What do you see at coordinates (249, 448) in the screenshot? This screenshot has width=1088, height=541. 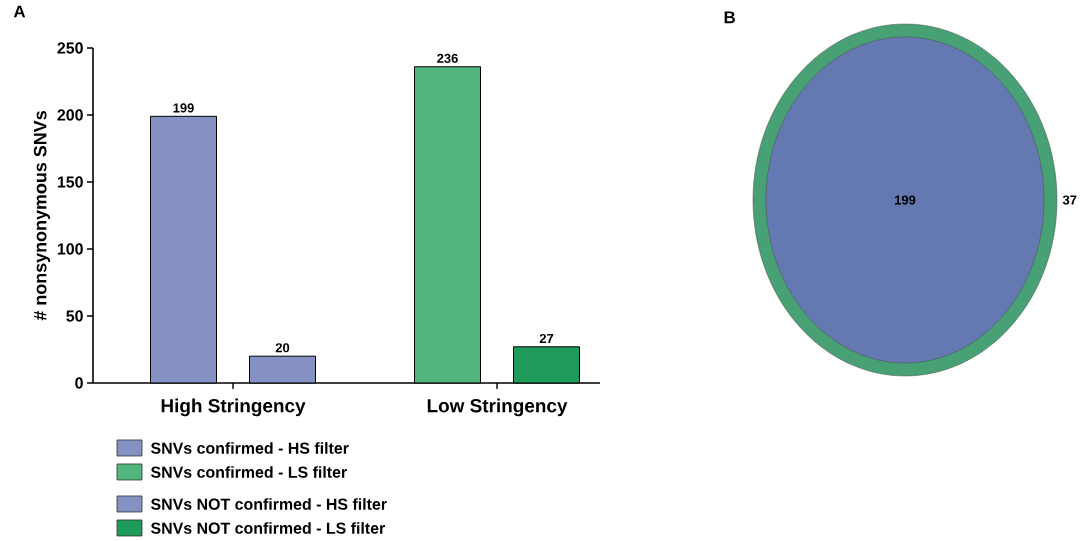 I see `legend-label: SNVs confirmed - HS filter` at bounding box center [249, 448].